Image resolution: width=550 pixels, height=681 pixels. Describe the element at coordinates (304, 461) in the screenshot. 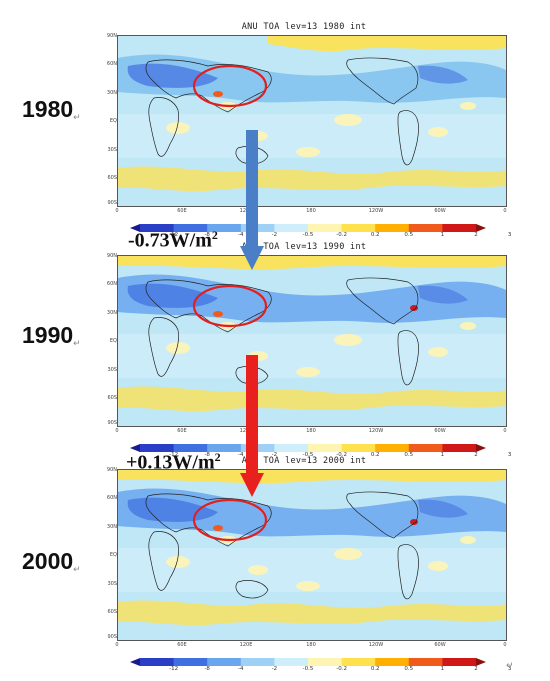

I see `panel-title: ANU TOA lev=13 2000 int` at that location.